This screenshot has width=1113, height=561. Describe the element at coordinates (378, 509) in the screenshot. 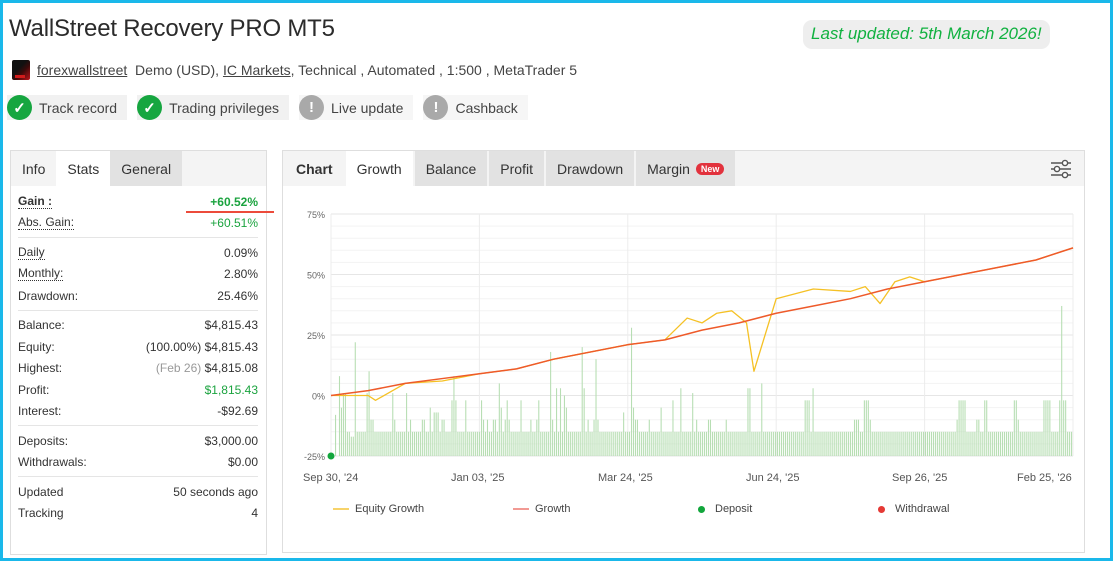

I see `legend-equity-growth: Equity Growth` at that location.